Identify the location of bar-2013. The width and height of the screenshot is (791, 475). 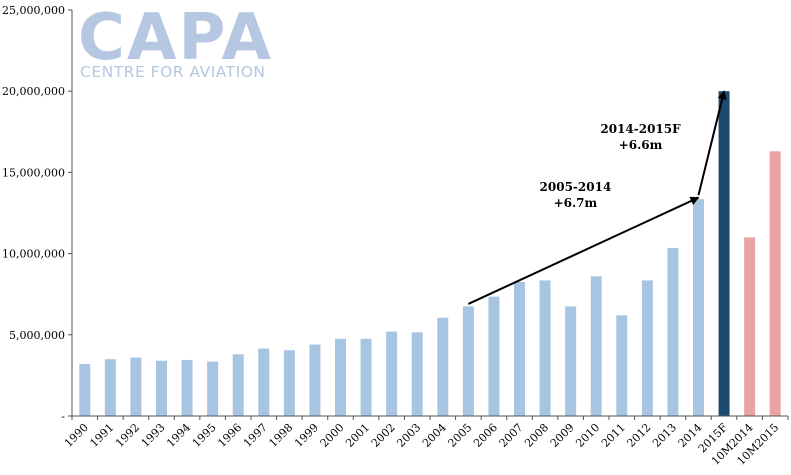
(673, 331).